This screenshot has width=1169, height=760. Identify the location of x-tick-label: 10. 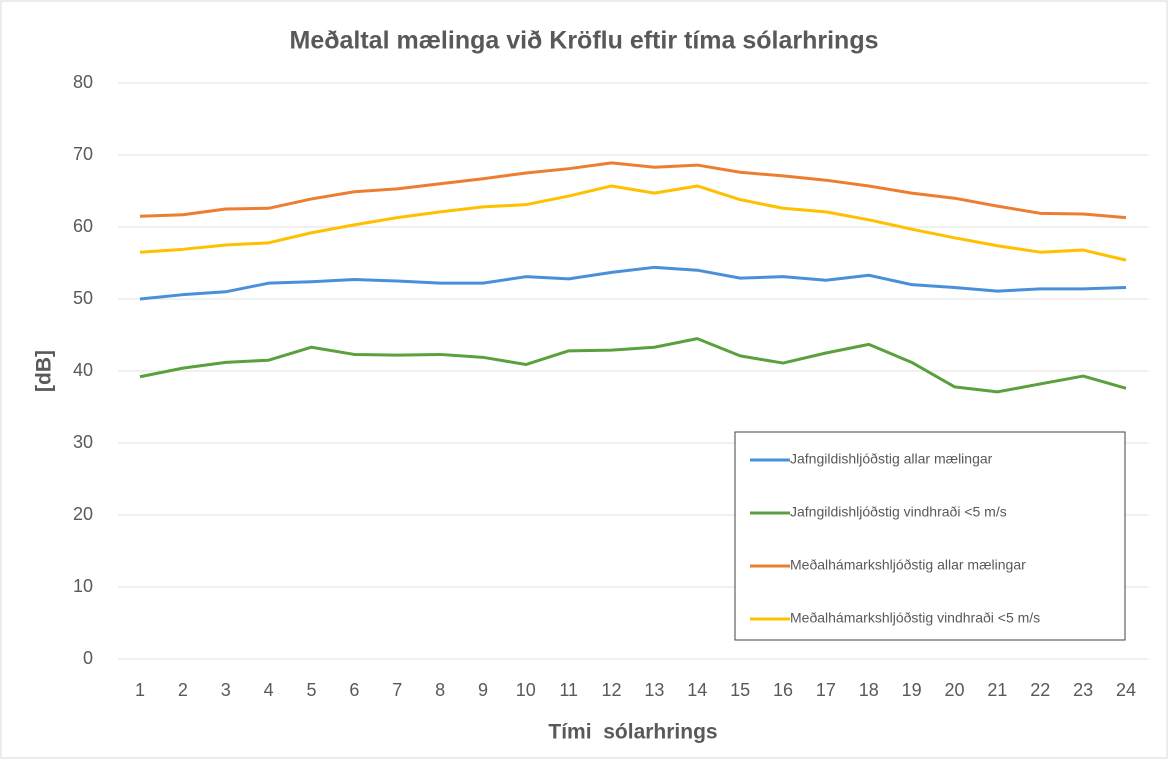
(526, 690).